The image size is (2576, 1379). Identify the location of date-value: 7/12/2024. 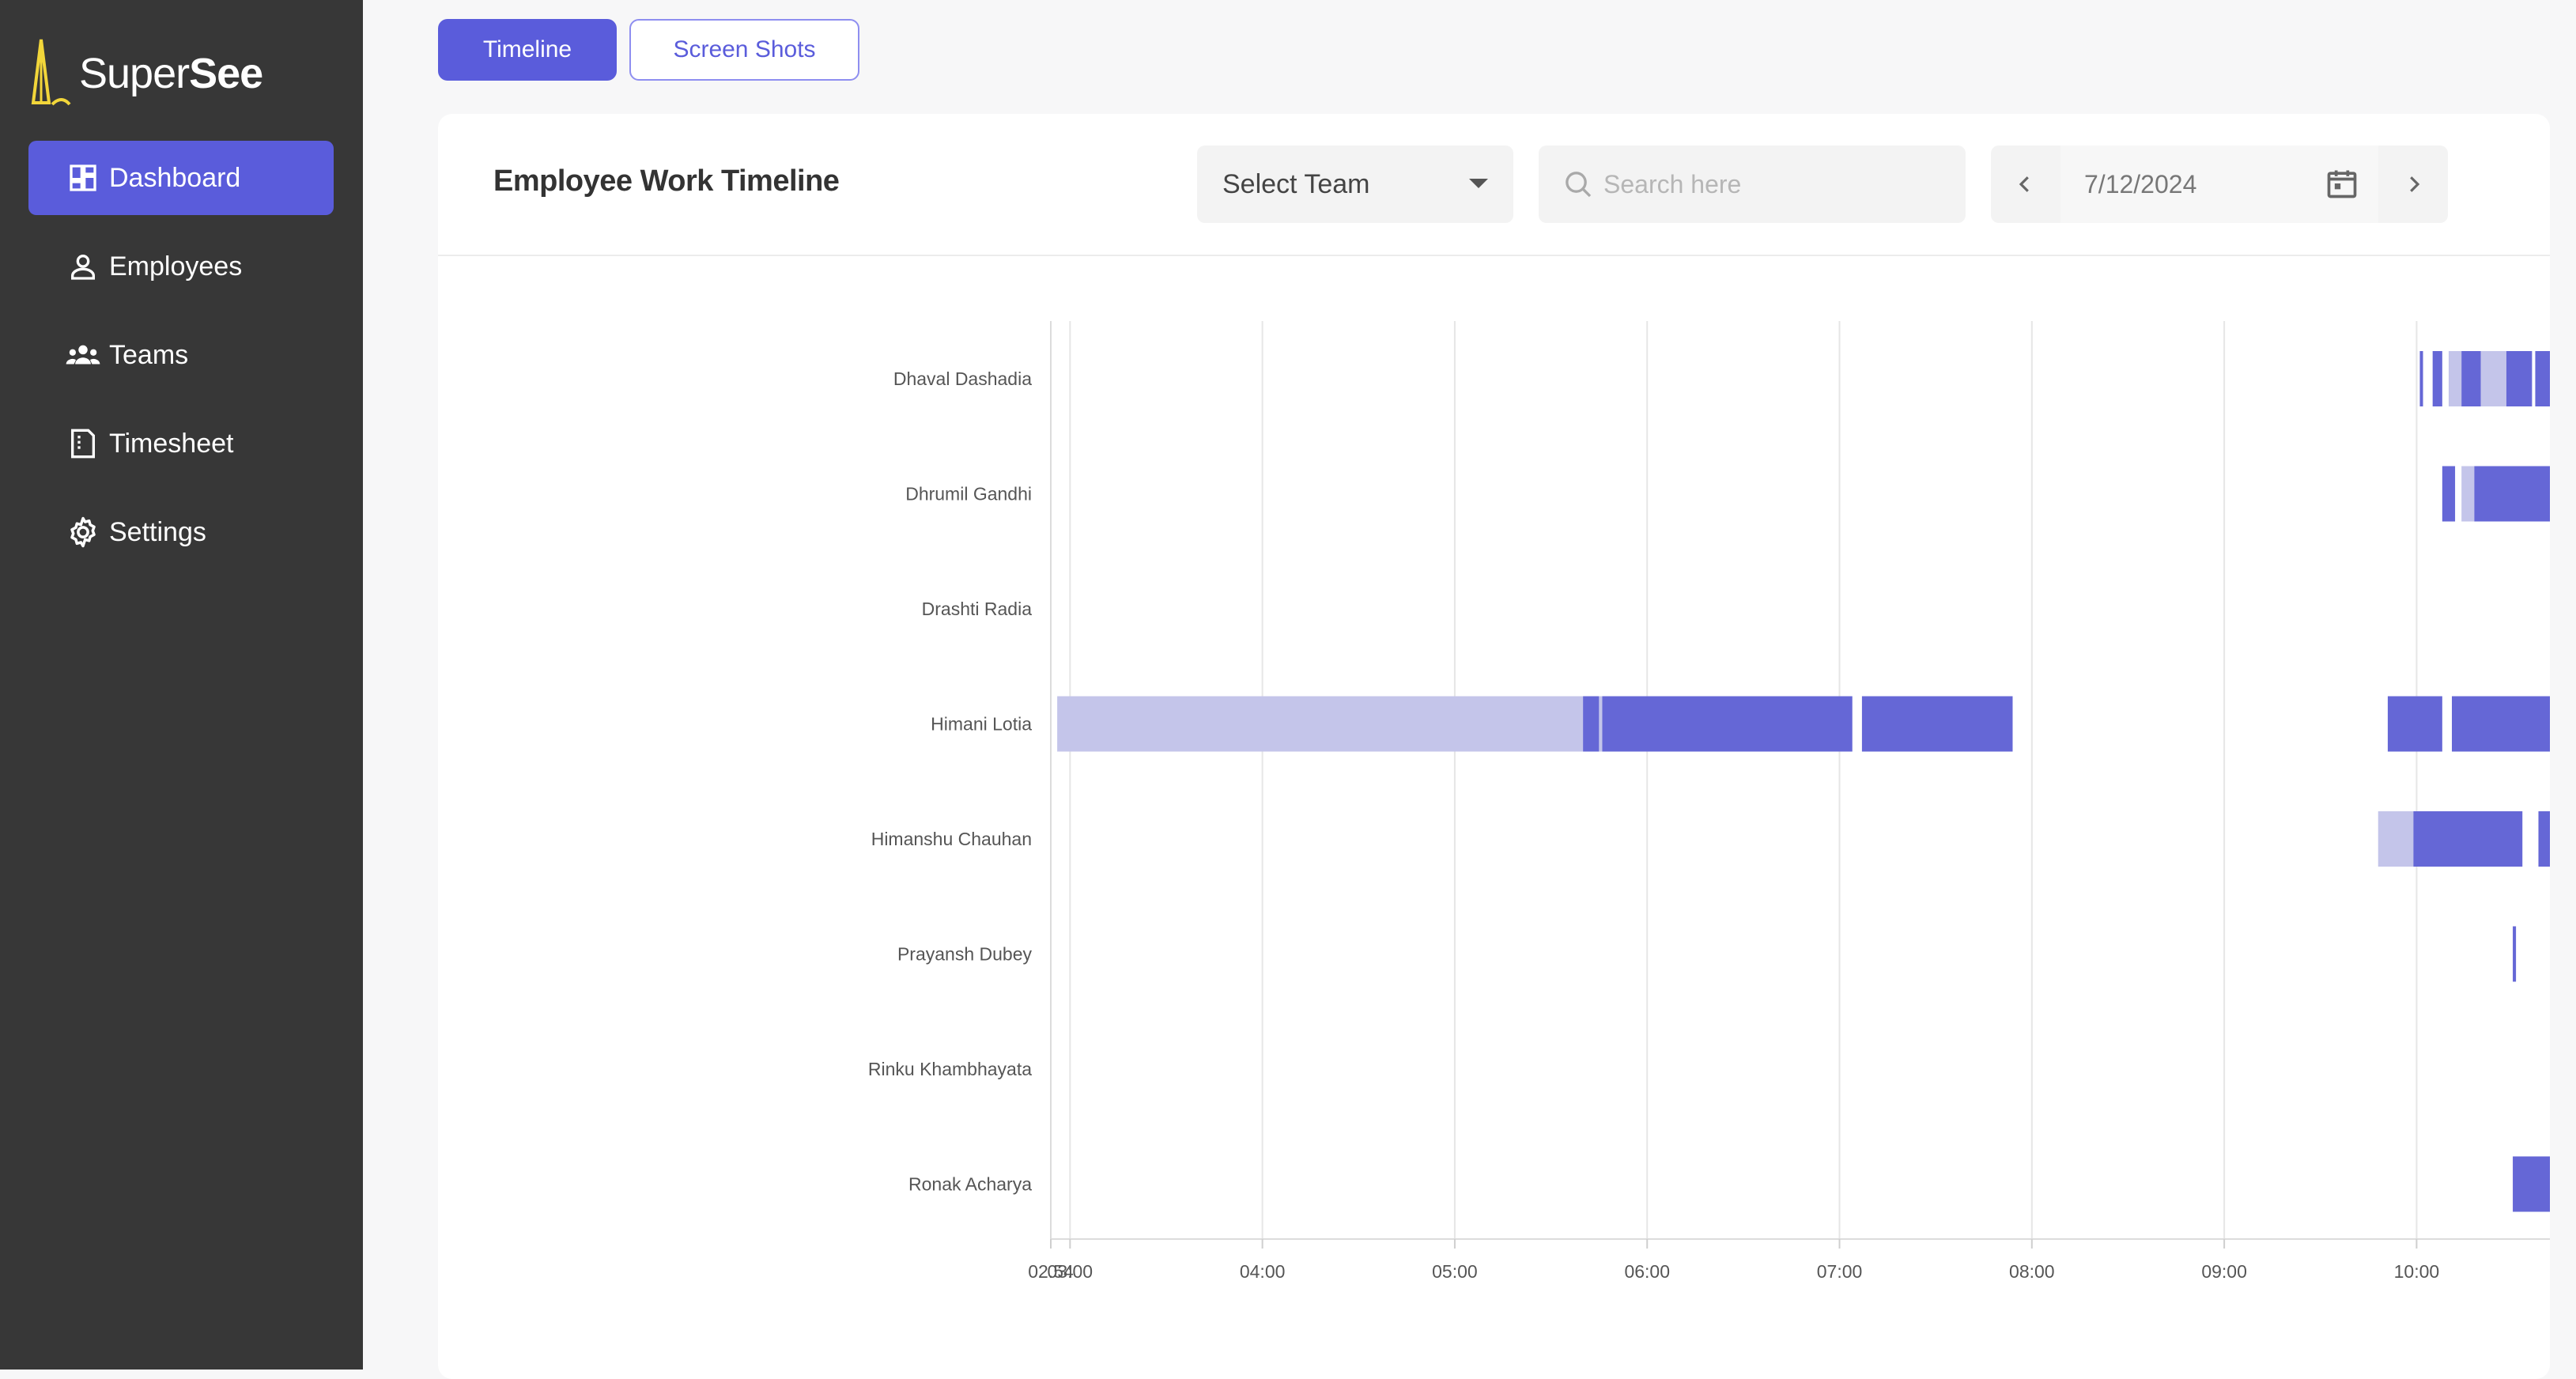
(2140, 183).